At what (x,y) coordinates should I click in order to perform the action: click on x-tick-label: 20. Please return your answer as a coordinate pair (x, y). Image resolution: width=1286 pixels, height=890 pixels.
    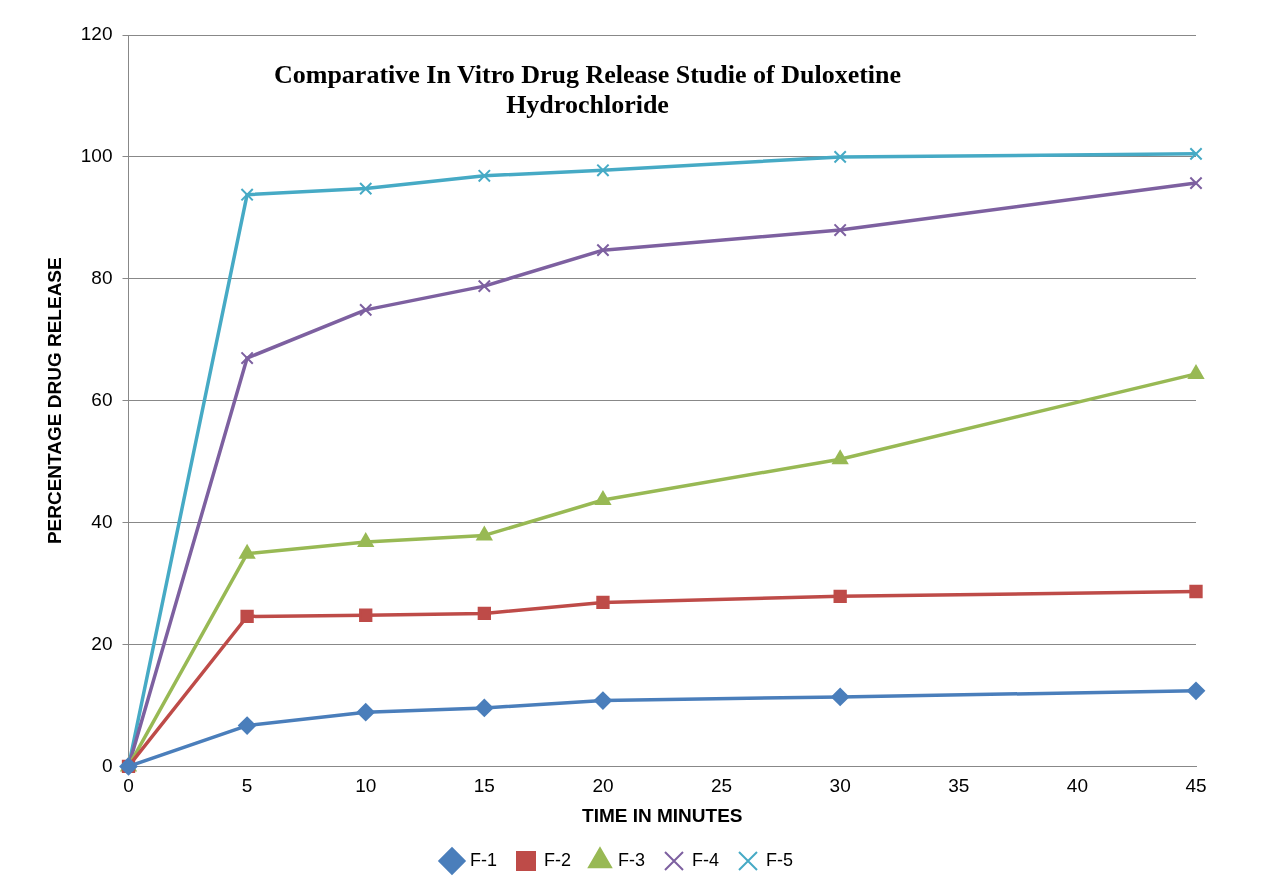
    Looking at the image, I should click on (603, 786).